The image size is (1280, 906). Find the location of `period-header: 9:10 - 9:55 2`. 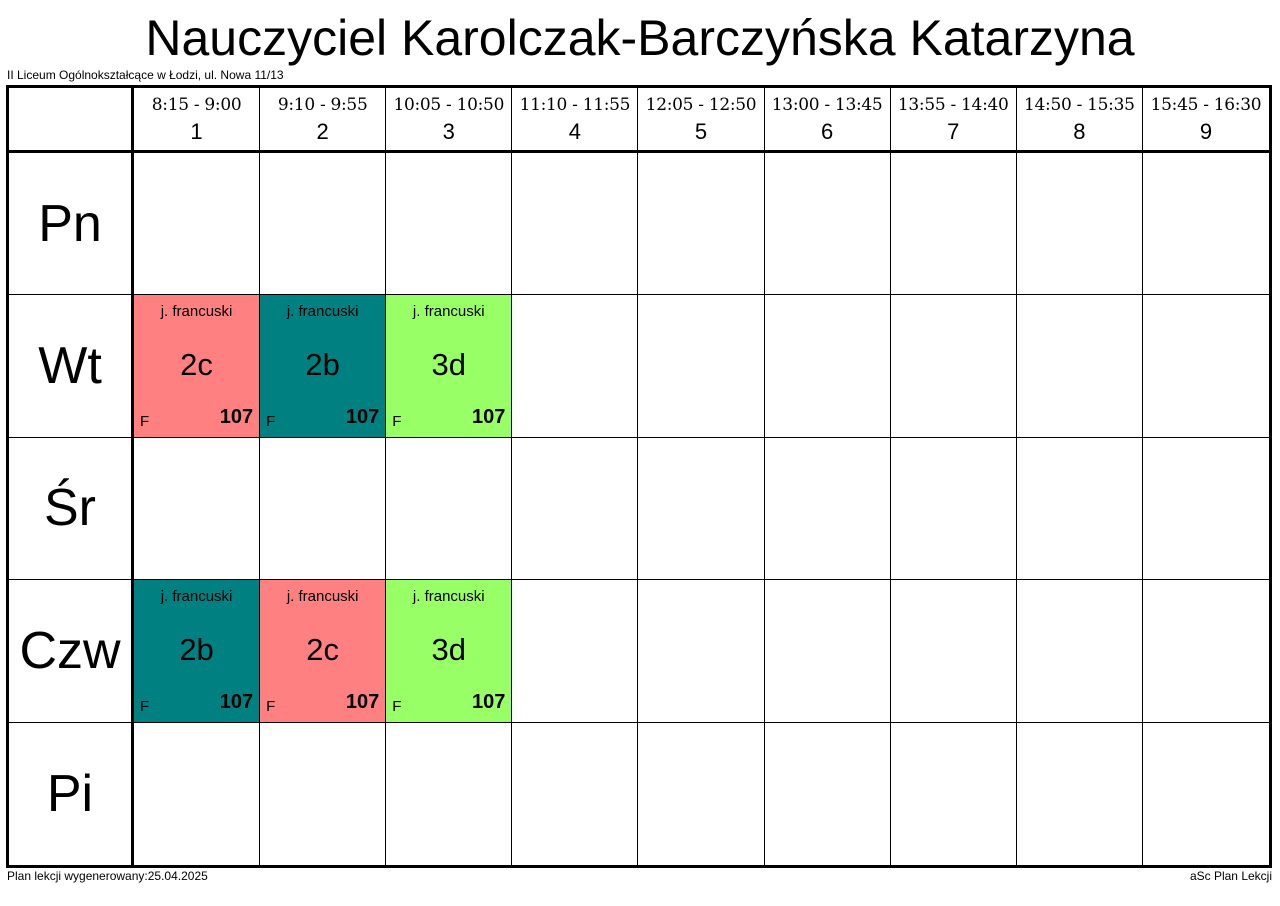

period-header: 9:10 - 9:55 2 is located at coordinates (323, 120).